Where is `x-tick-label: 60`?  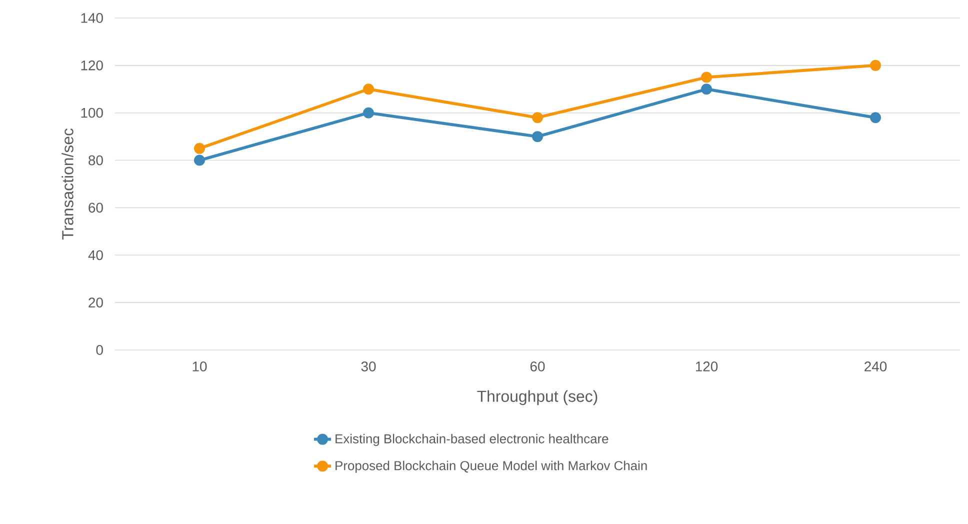
x-tick-label: 60 is located at coordinates (537, 367).